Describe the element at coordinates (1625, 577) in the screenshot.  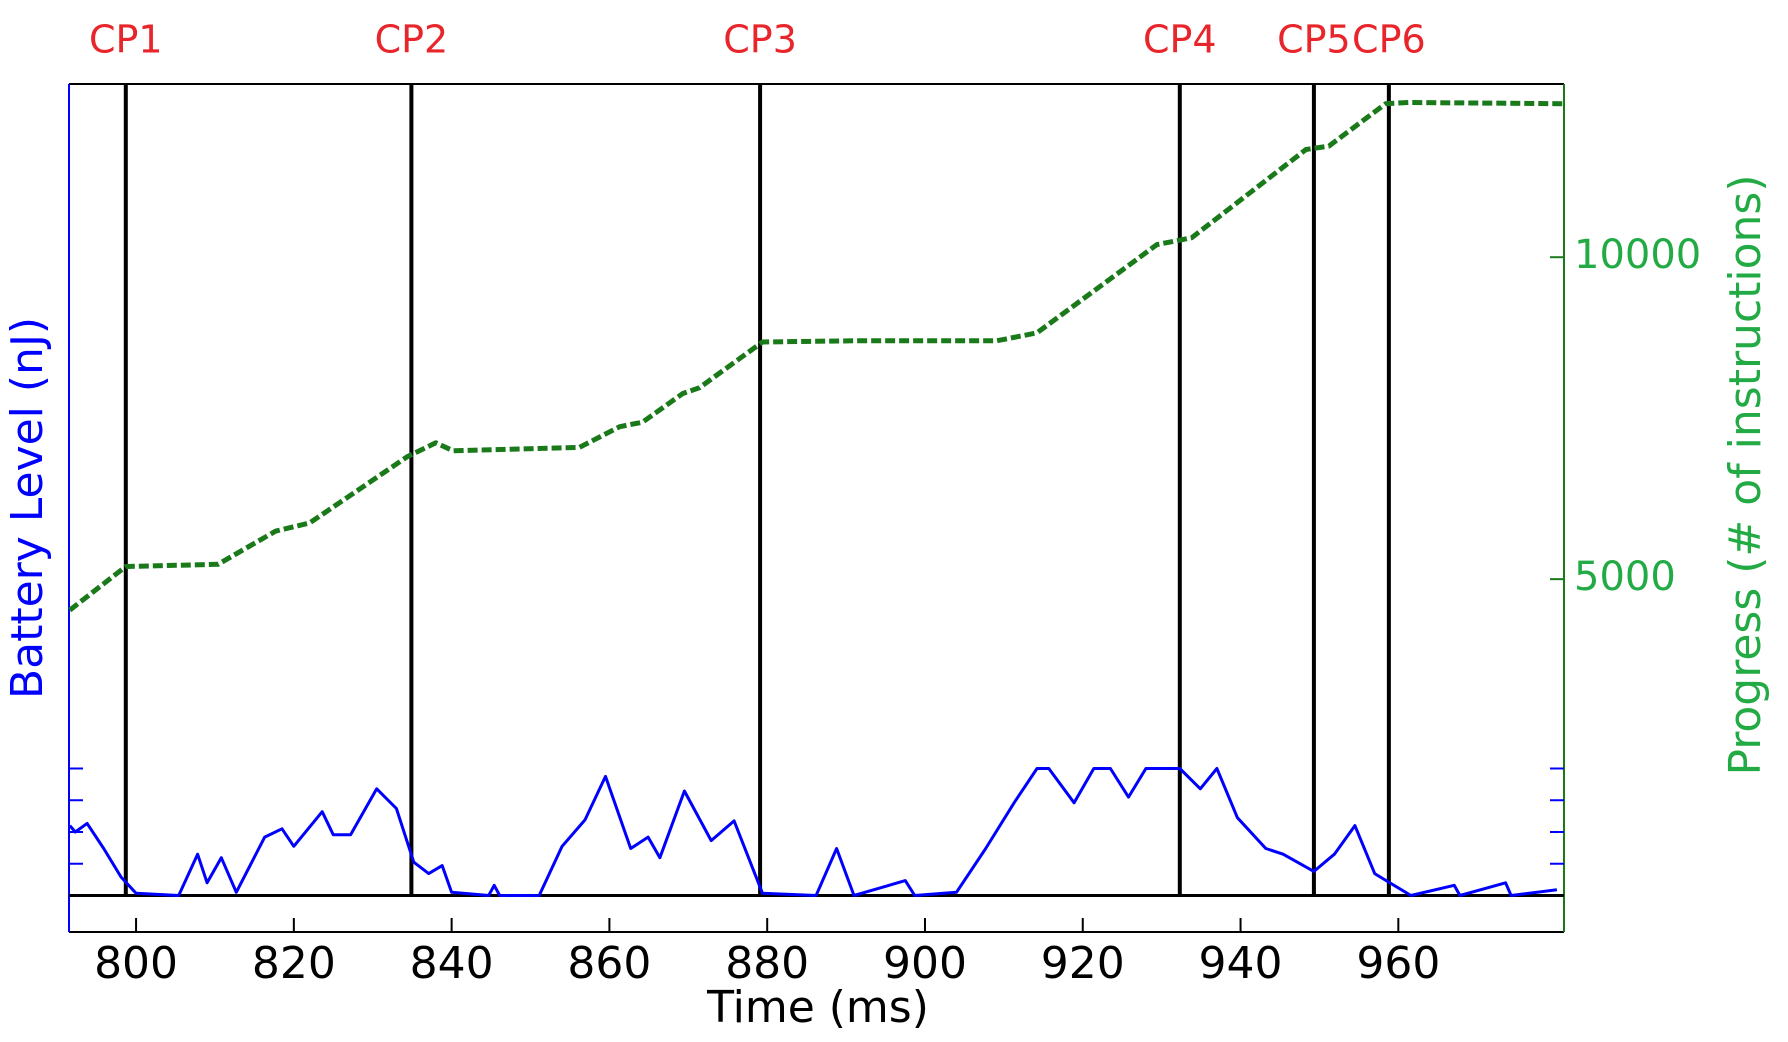
I see `y2-tick-label: 5000` at that location.